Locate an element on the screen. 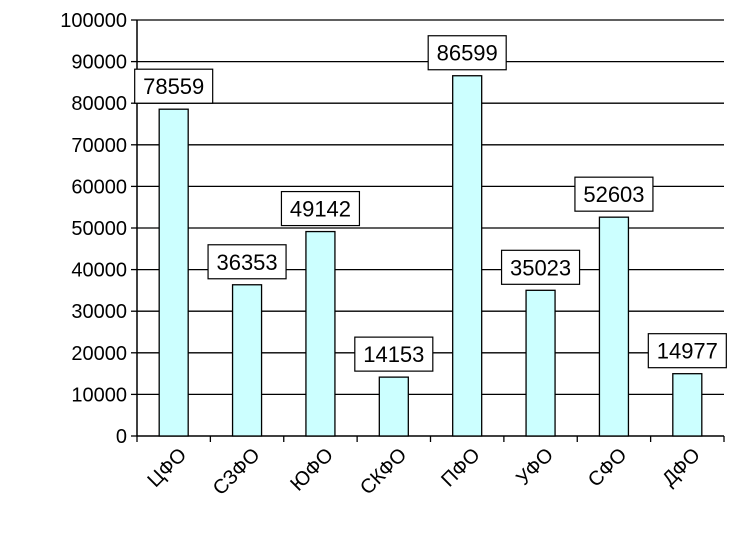 This screenshot has width=736, height=539. data-label: 86599 is located at coordinates (467, 53).